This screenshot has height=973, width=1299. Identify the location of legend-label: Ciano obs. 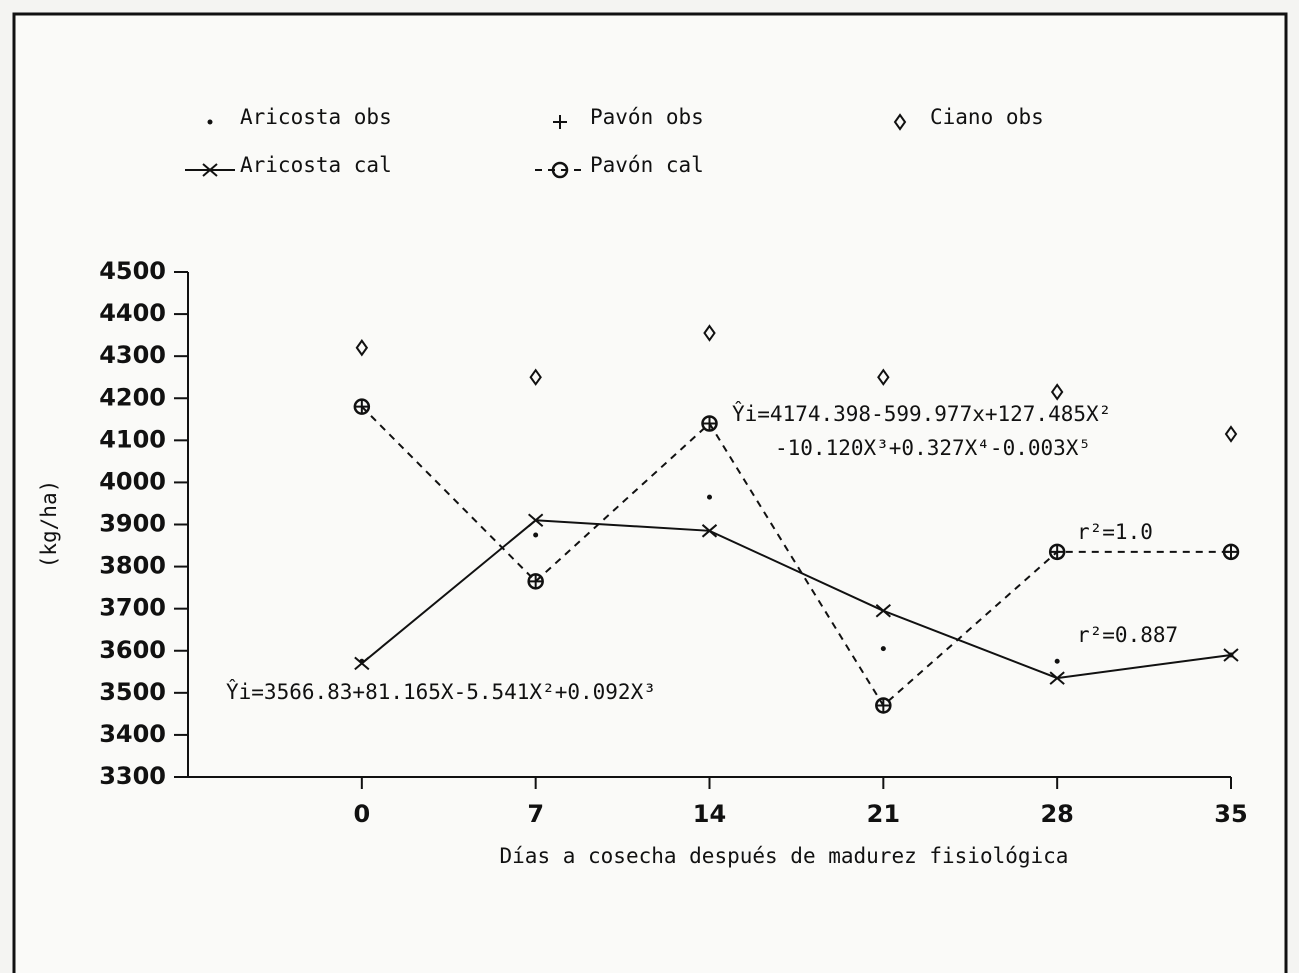
(987, 117).